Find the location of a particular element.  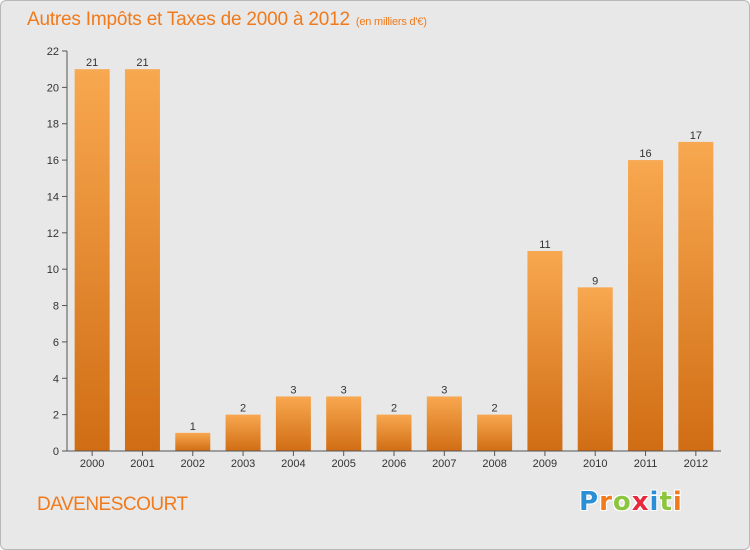

y-tick-label: 6 is located at coordinates (56, 343).